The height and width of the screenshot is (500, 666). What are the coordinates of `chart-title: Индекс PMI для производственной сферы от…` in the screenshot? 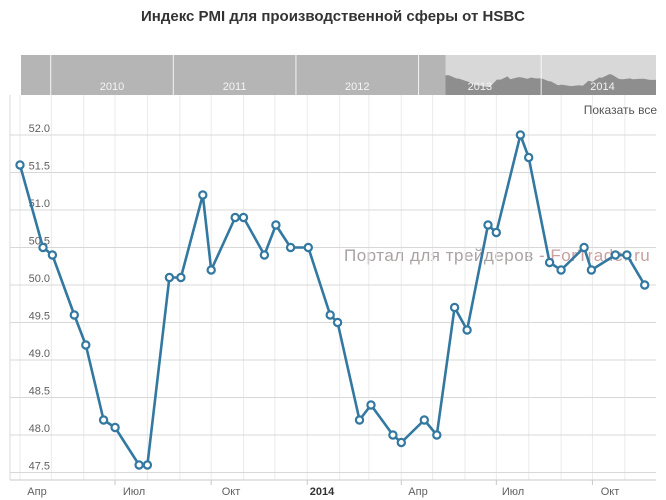 It's located at (333, 16).